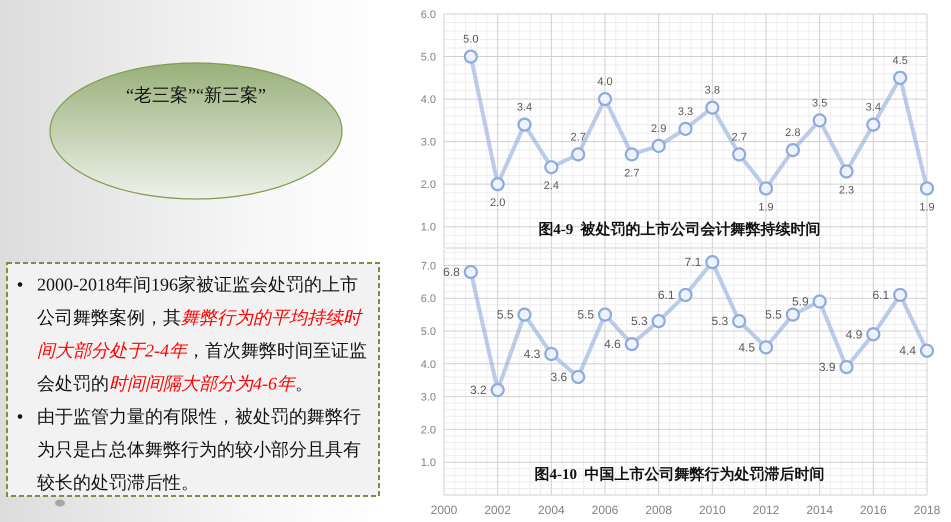 This screenshot has width=951, height=522. I want to click on data-label: 6.8, so click(451, 271).